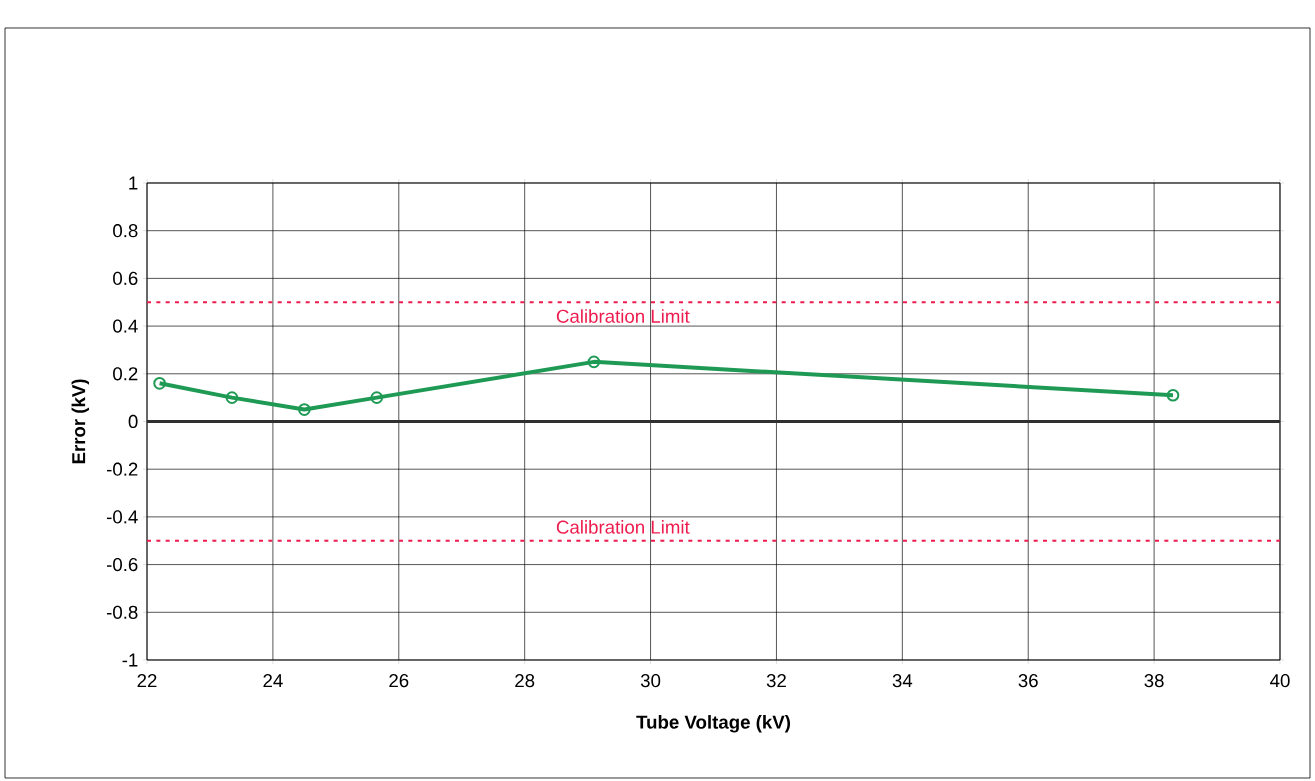 The height and width of the screenshot is (781, 1315). Describe the element at coordinates (713, 724) in the screenshot. I see `x-axis-title: Tube Voltage (kV)` at that location.